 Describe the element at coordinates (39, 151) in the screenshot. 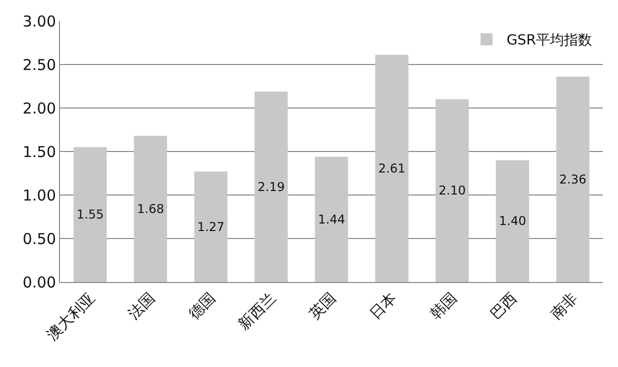

I see `text: 1.50` at that location.